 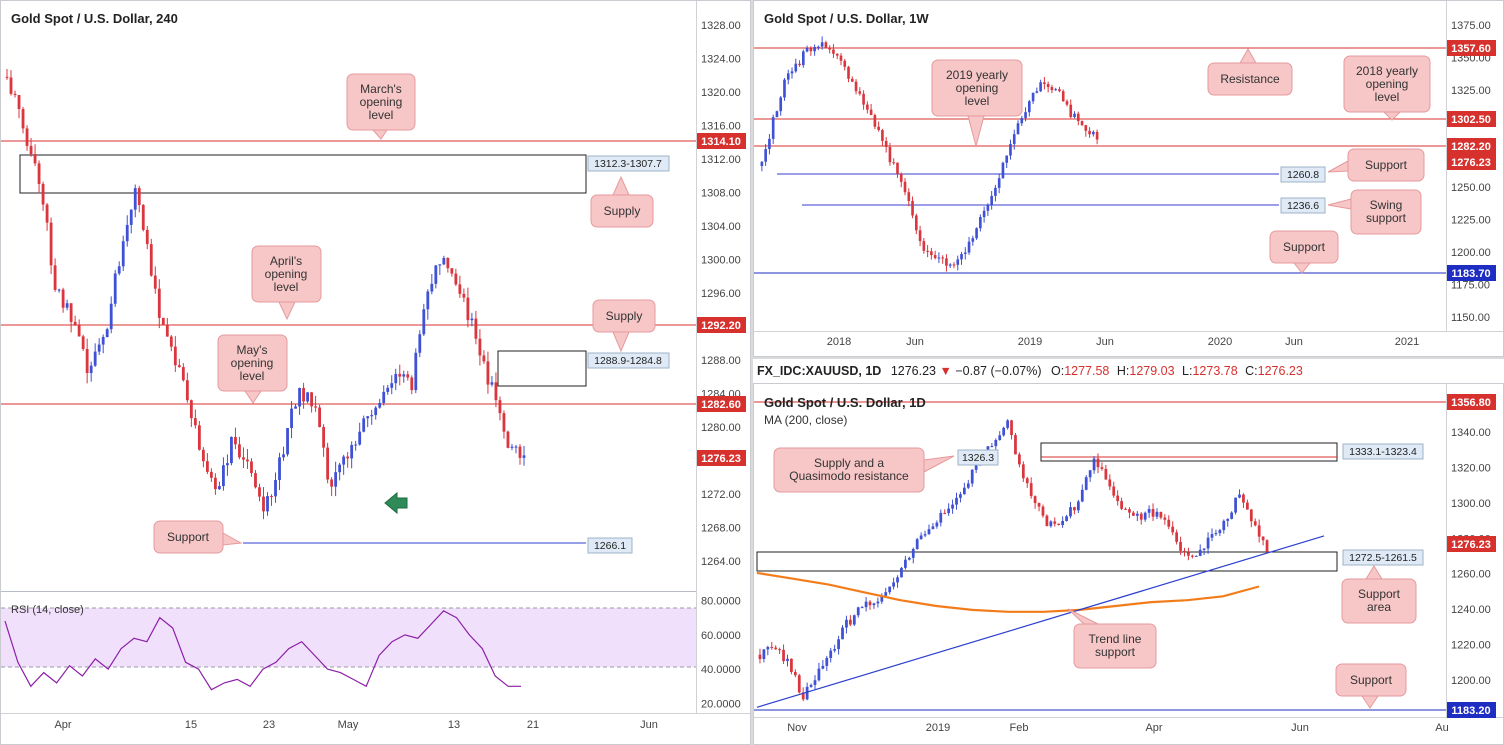 I want to click on daily-trend-line, so click(x=1040, y=621).